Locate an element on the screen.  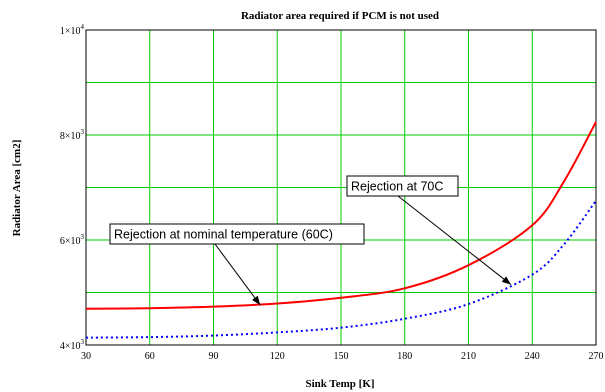
x-tick-label: 270 is located at coordinates (596, 356).